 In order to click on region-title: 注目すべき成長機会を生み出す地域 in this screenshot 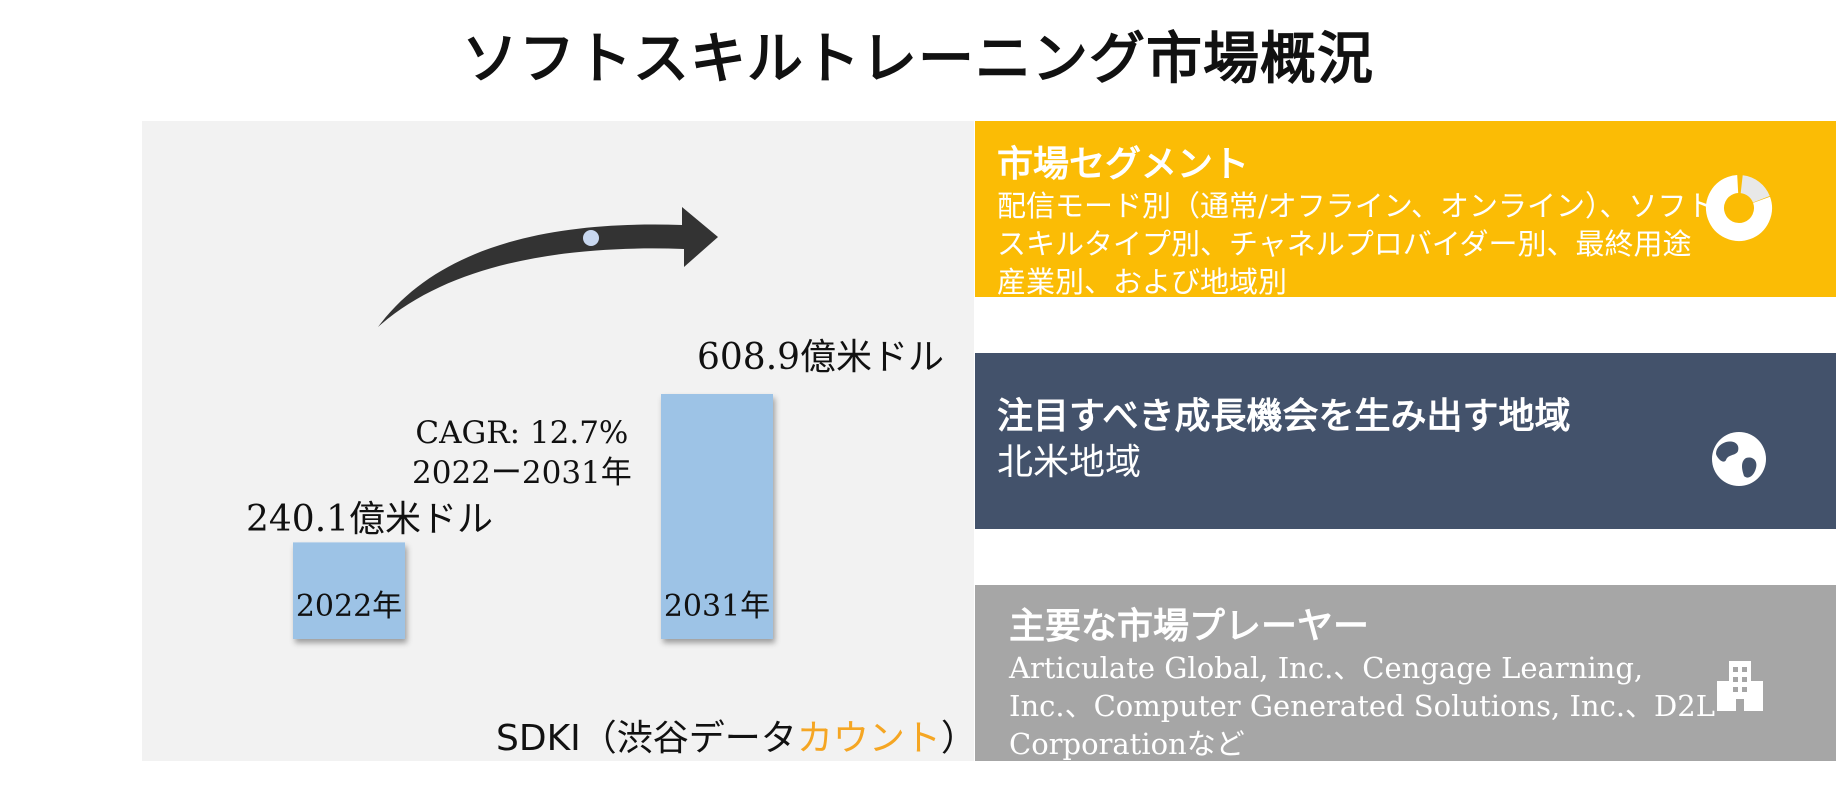, I will do `click(1284, 416)`.